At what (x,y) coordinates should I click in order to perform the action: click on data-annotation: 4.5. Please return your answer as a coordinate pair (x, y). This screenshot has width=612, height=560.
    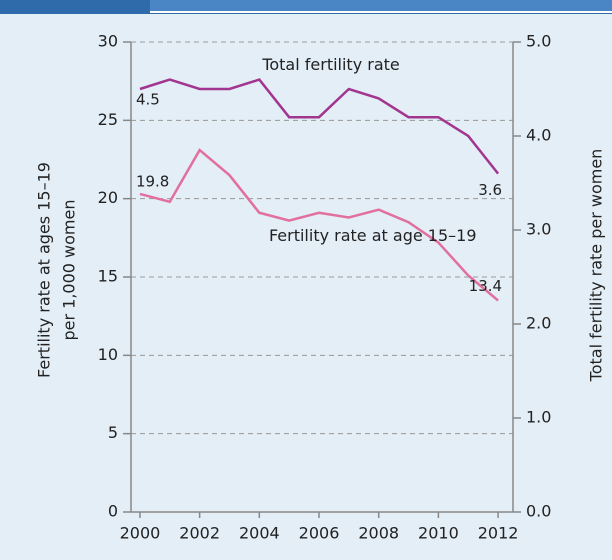
    Looking at the image, I should click on (148, 100).